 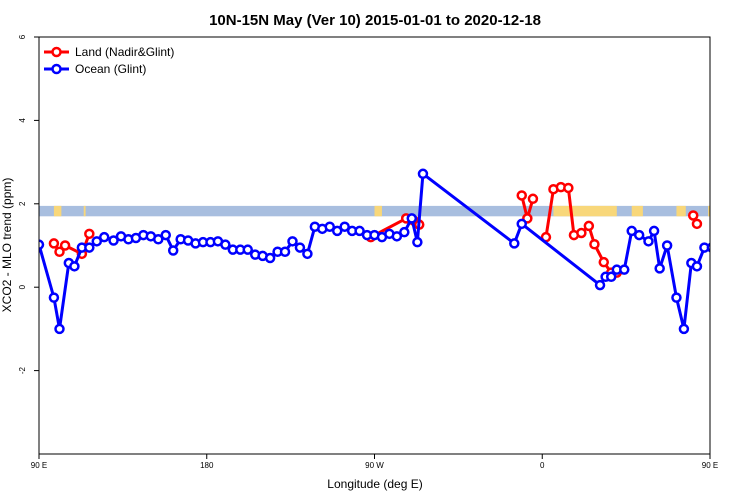 What do you see at coordinates (374, 484) in the screenshot?
I see `x-axis-label: Longitude (deg E)` at bounding box center [374, 484].